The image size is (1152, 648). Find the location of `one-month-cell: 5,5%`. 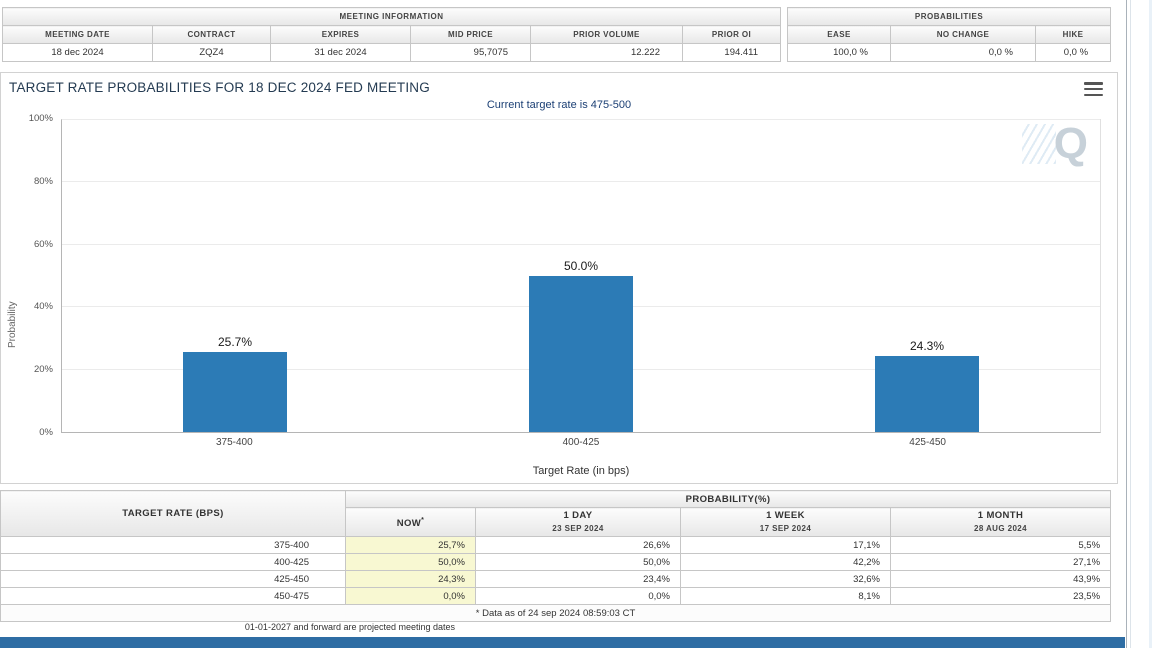

one-month-cell: 5,5% is located at coordinates (1000, 545).